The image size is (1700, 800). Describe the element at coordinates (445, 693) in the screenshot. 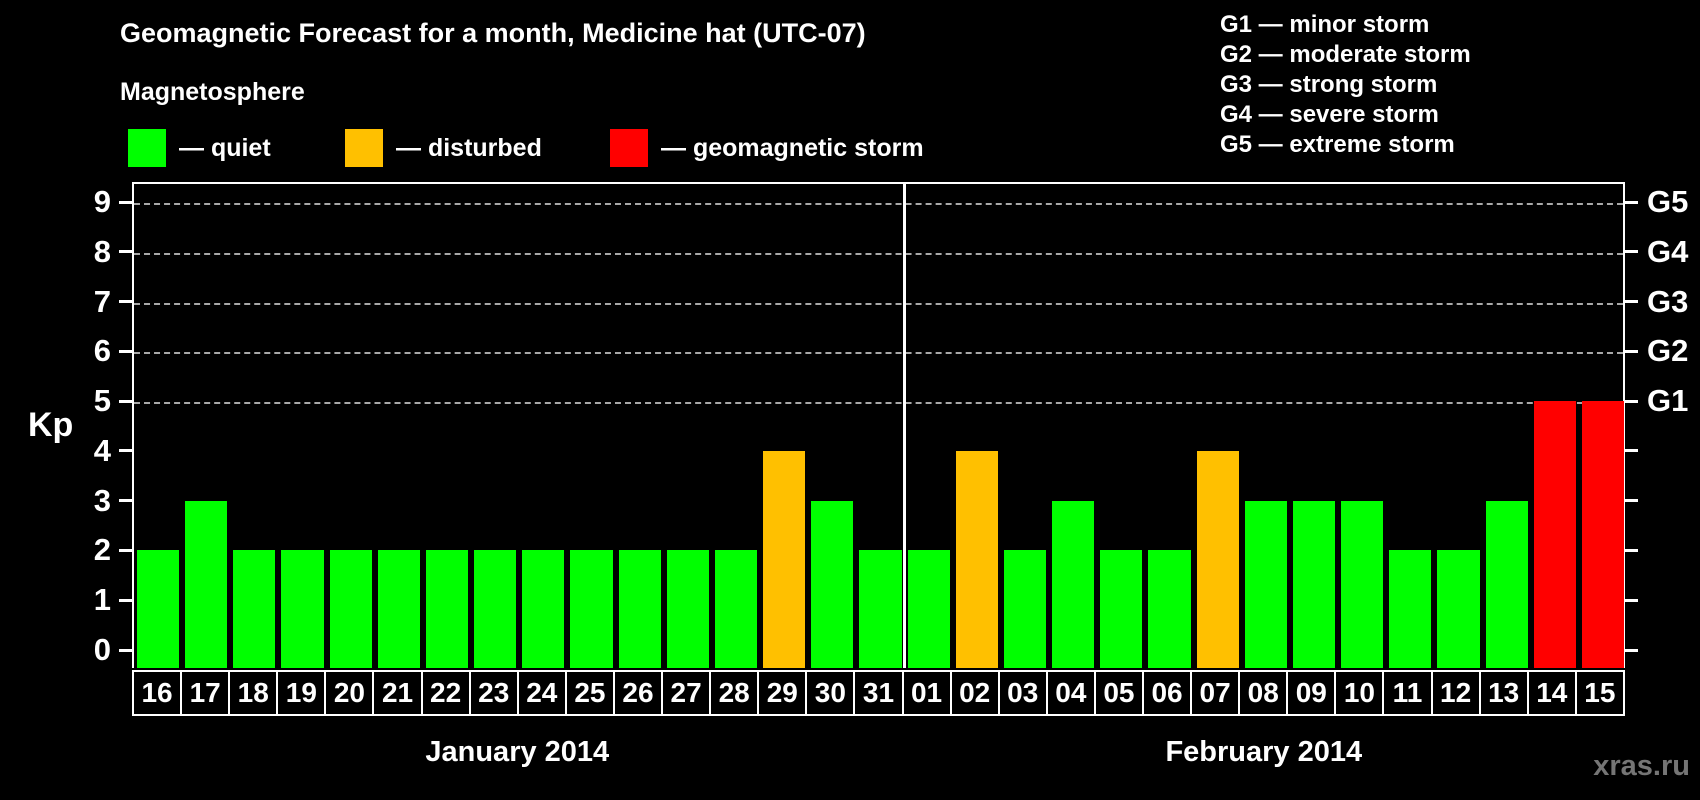

I see `day-label-22: 22` at that location.